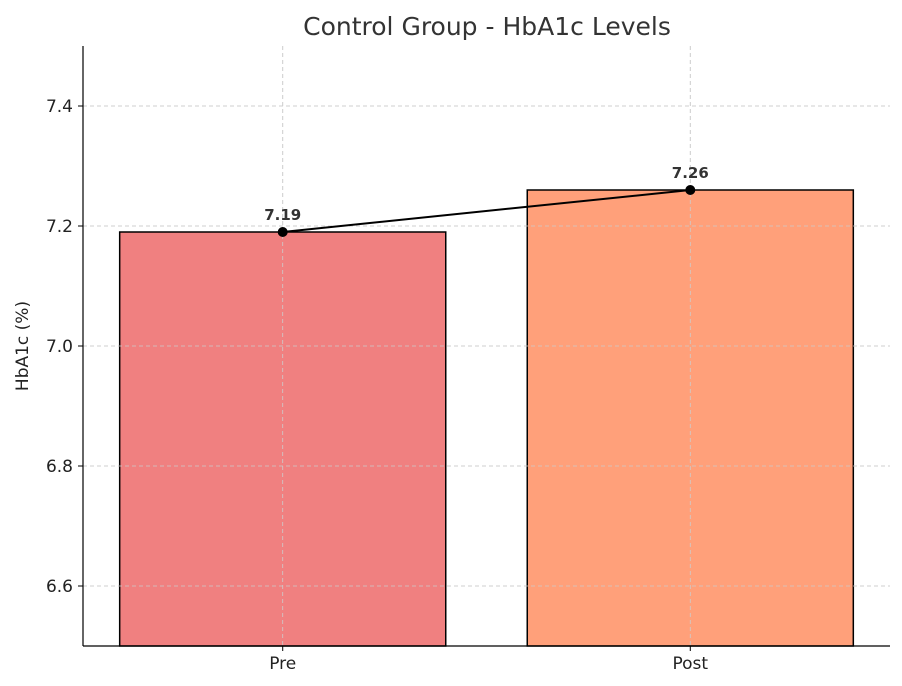 The width and height of the screenshot is (902, 686). What do you see at coordinates (59, 227) in the screenshot?
I see `y-tick-label: 7.2` at bounding box center [59, 227].